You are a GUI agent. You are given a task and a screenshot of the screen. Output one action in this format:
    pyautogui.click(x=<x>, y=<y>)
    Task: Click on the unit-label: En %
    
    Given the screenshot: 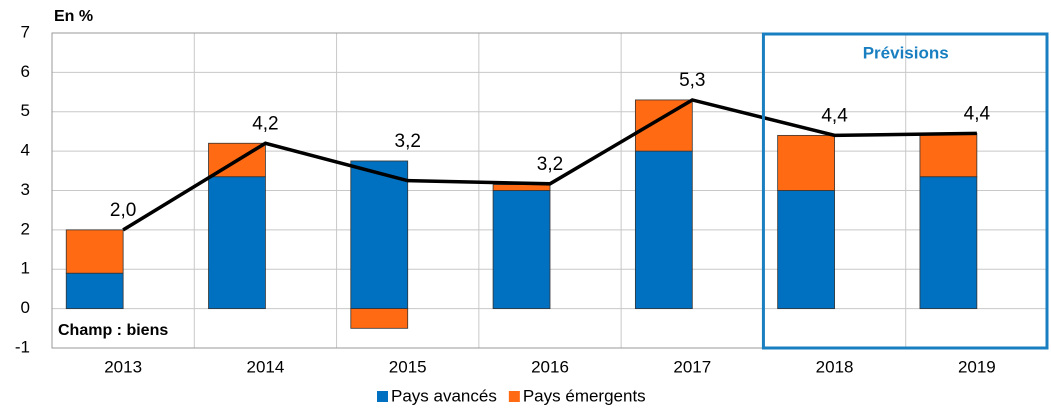 What is the action you would take?
    pyautogui.click(x=73, y=16)
    